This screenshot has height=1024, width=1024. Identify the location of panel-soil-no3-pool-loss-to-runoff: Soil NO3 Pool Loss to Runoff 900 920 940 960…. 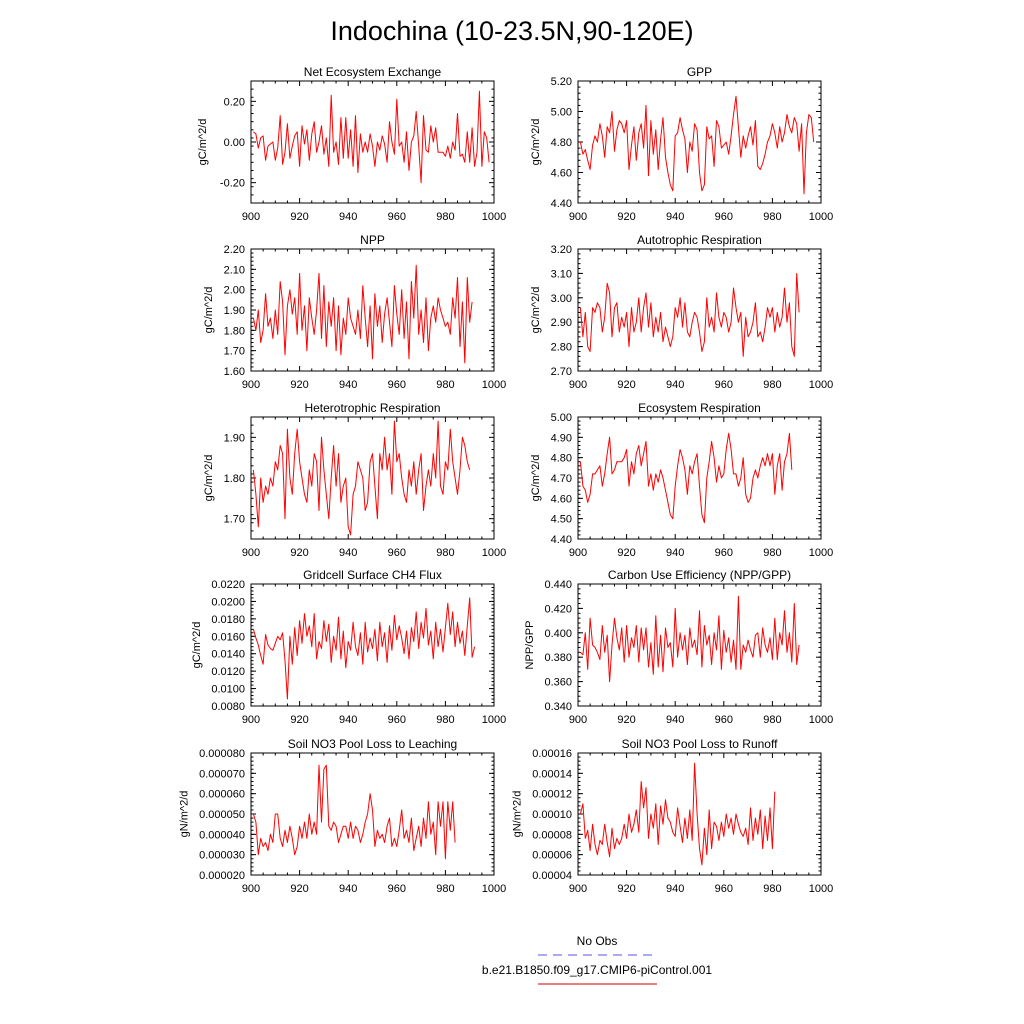
(673, 816).